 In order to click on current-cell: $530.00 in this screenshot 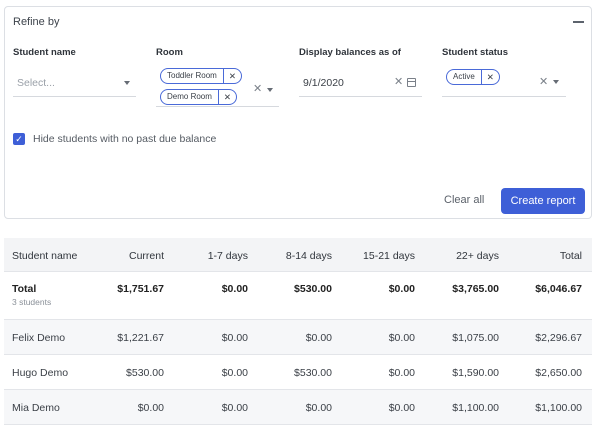, I will do `click(145, 373)`.